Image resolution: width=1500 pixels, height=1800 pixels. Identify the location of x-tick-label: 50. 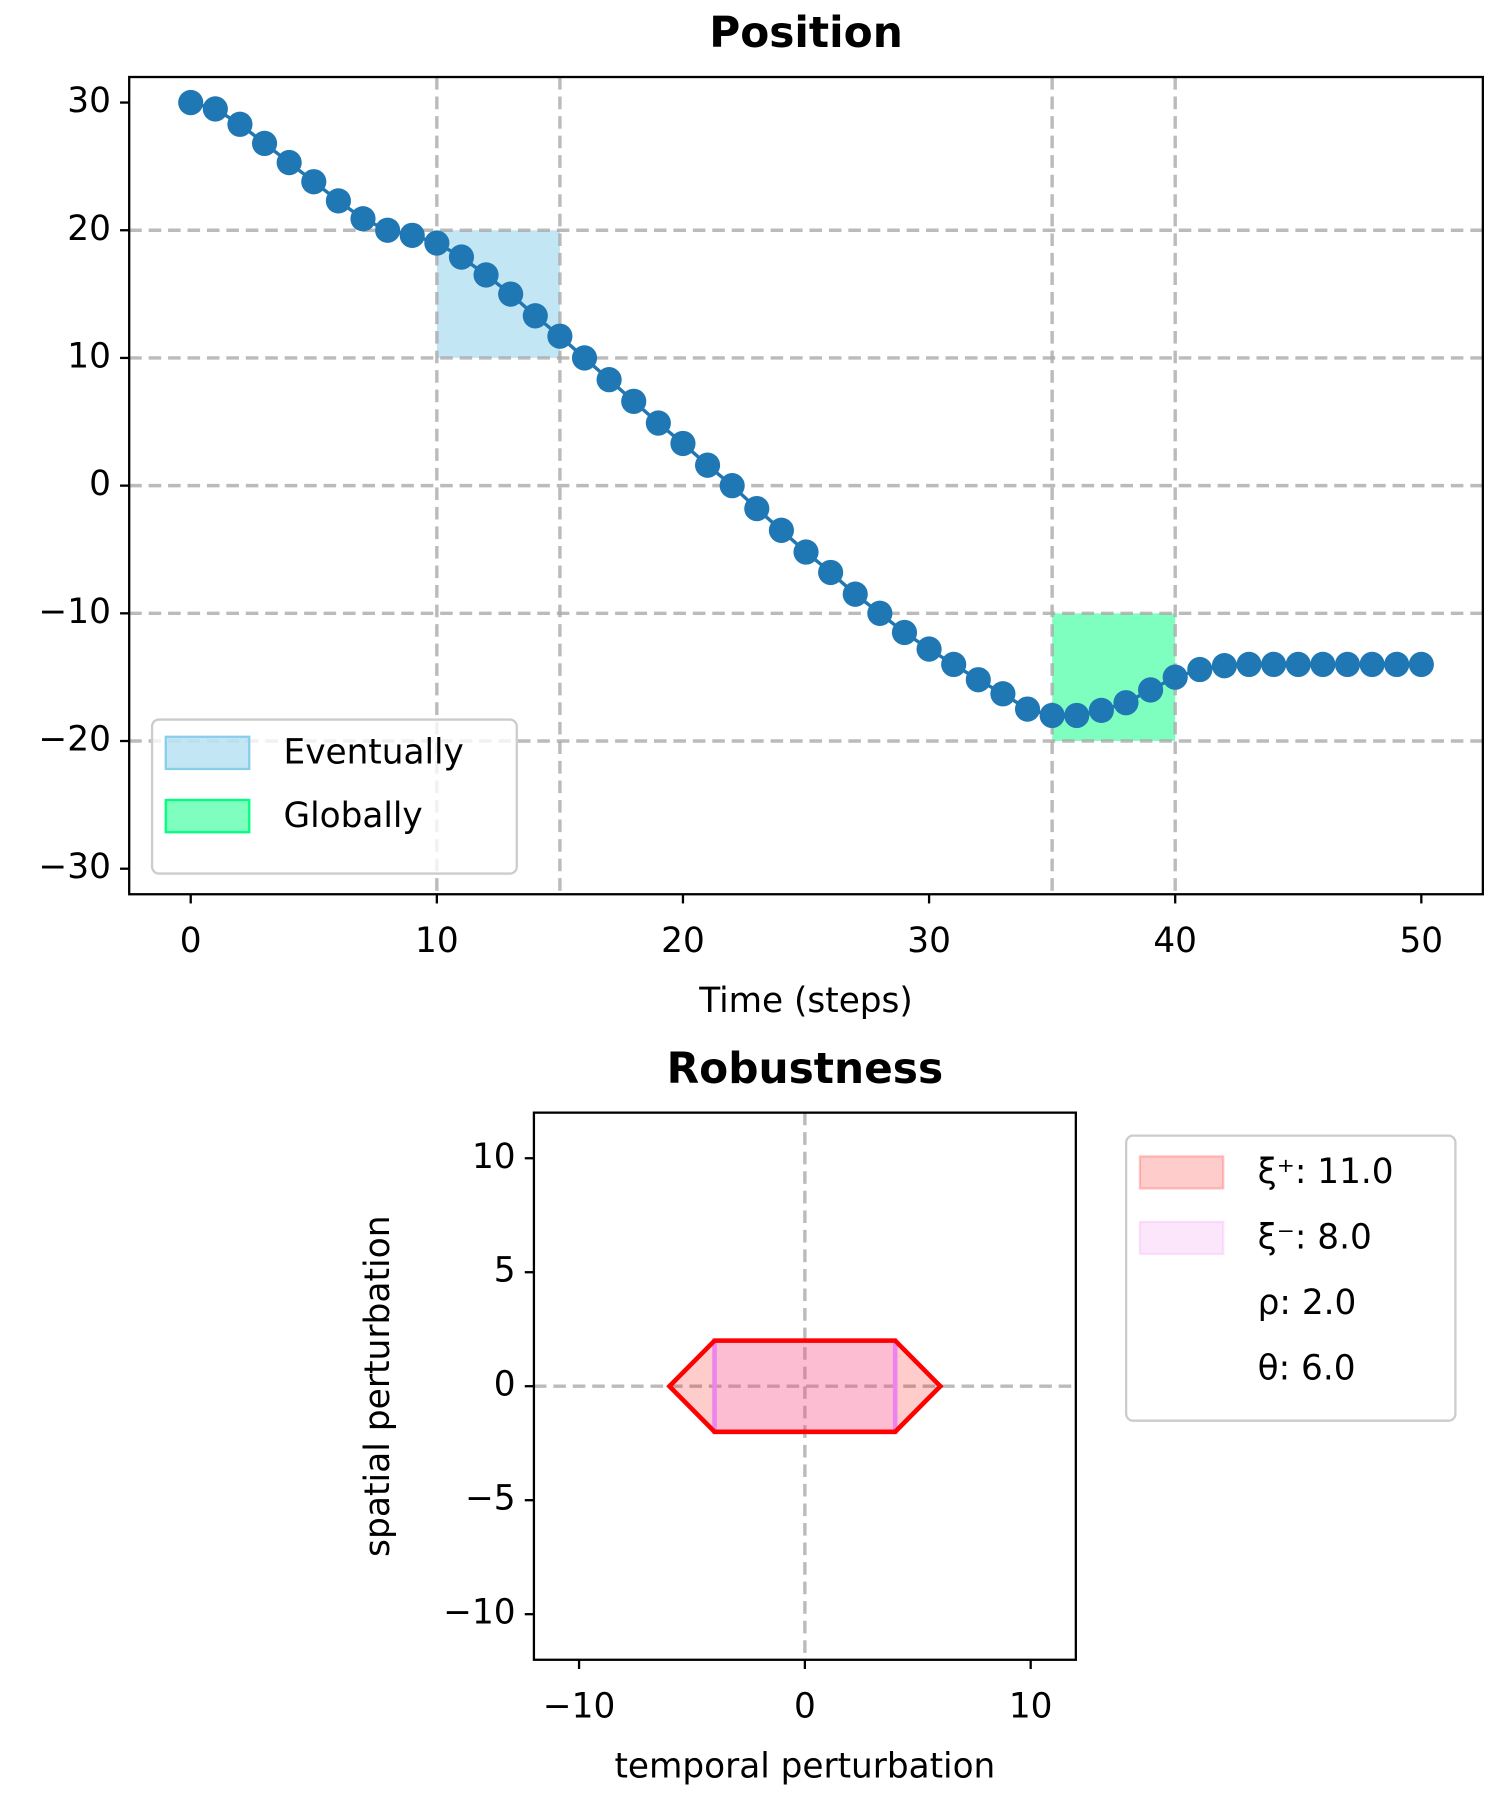
(1422, 941).